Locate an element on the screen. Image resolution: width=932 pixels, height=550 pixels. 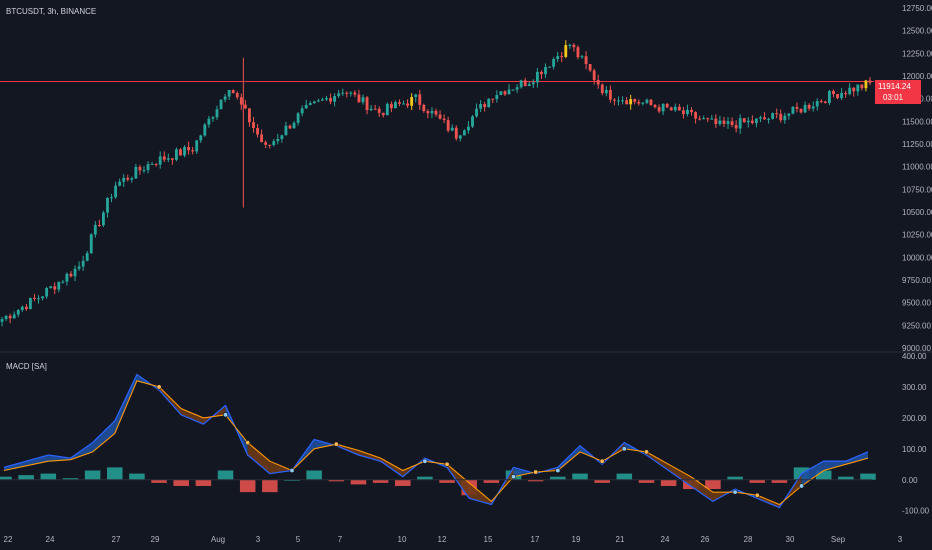
x-tick-label: 17 is located at coordinates (535, 539).